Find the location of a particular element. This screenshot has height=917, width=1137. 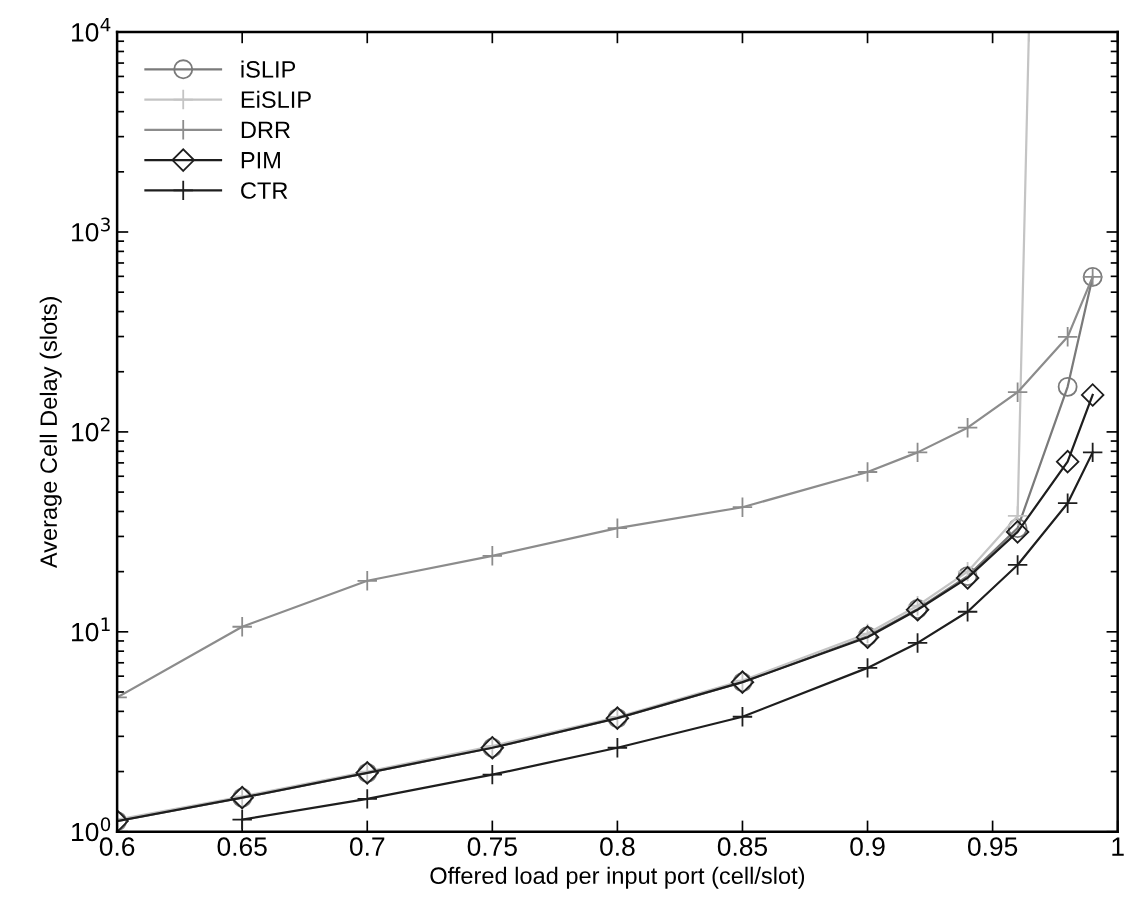

legend-label: iSLIP is located at coordinates (268, 69).